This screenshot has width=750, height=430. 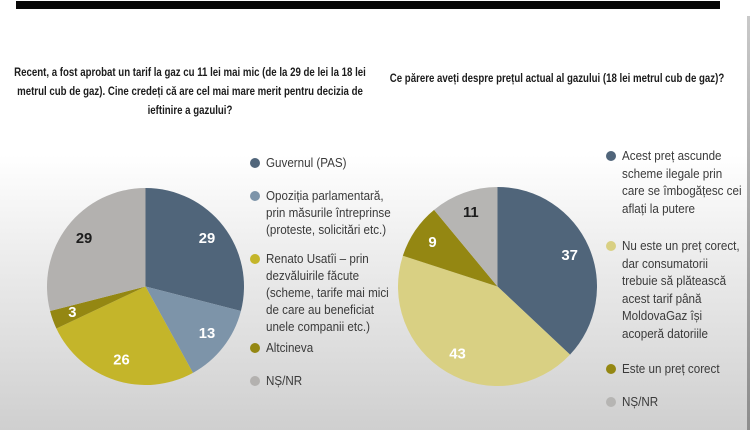 I want to click on pie-value-label: 43, so click(x=457, y=354).